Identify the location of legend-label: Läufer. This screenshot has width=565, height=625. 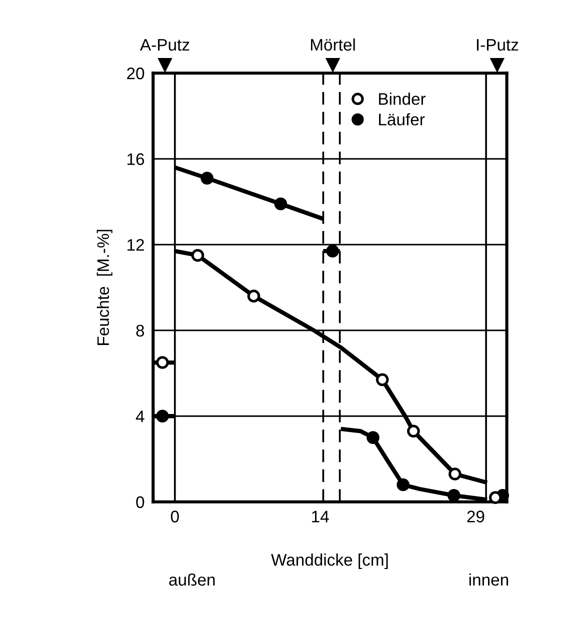
(402, 119).